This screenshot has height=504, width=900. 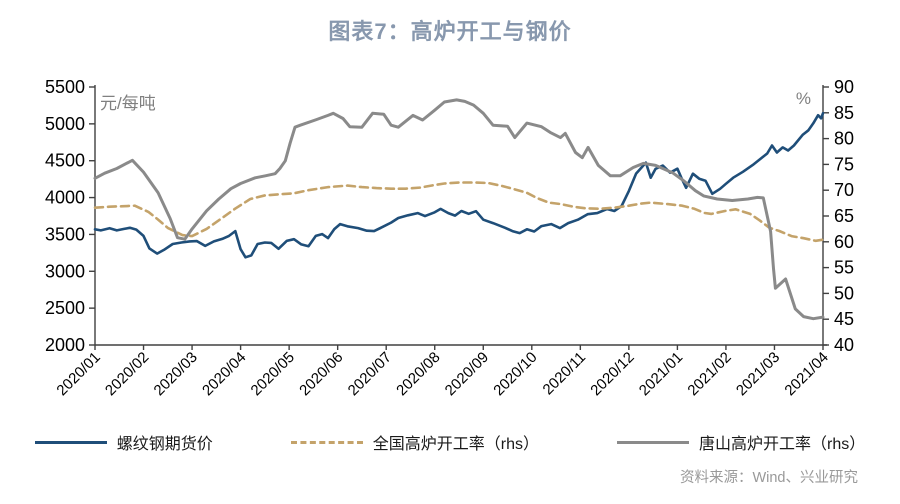 I want to click on x-axis-tick-label: 2021/04, so click(x=806, y=374).